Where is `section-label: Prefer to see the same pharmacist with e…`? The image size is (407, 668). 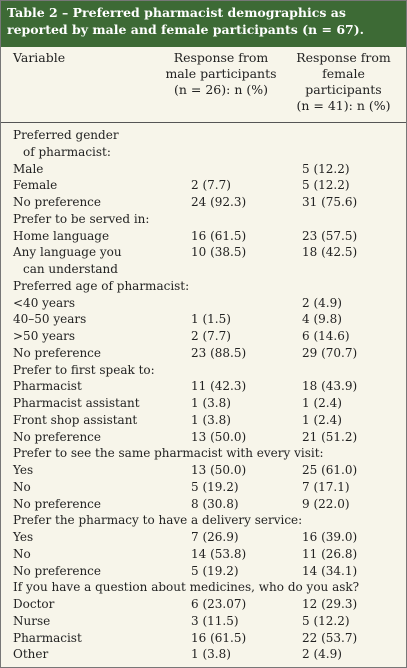 section-label: Prefer to see the same pharmacist with e… is located at coordinates (168, 453).